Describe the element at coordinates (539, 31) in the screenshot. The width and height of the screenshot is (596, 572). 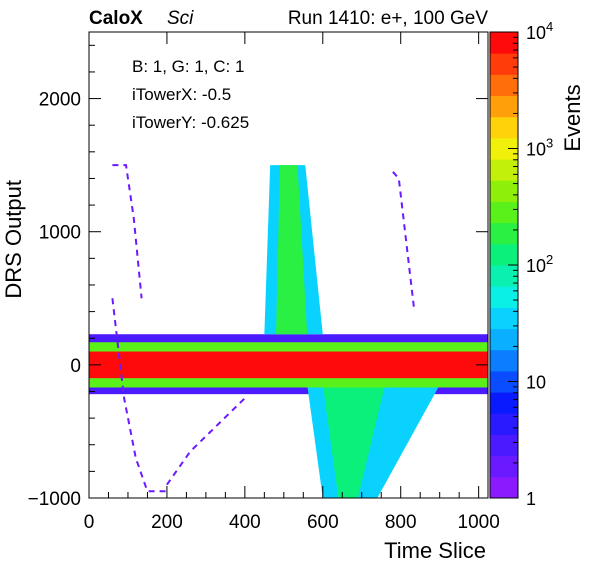
I see `z-tick-label: 10⁴` at that location.